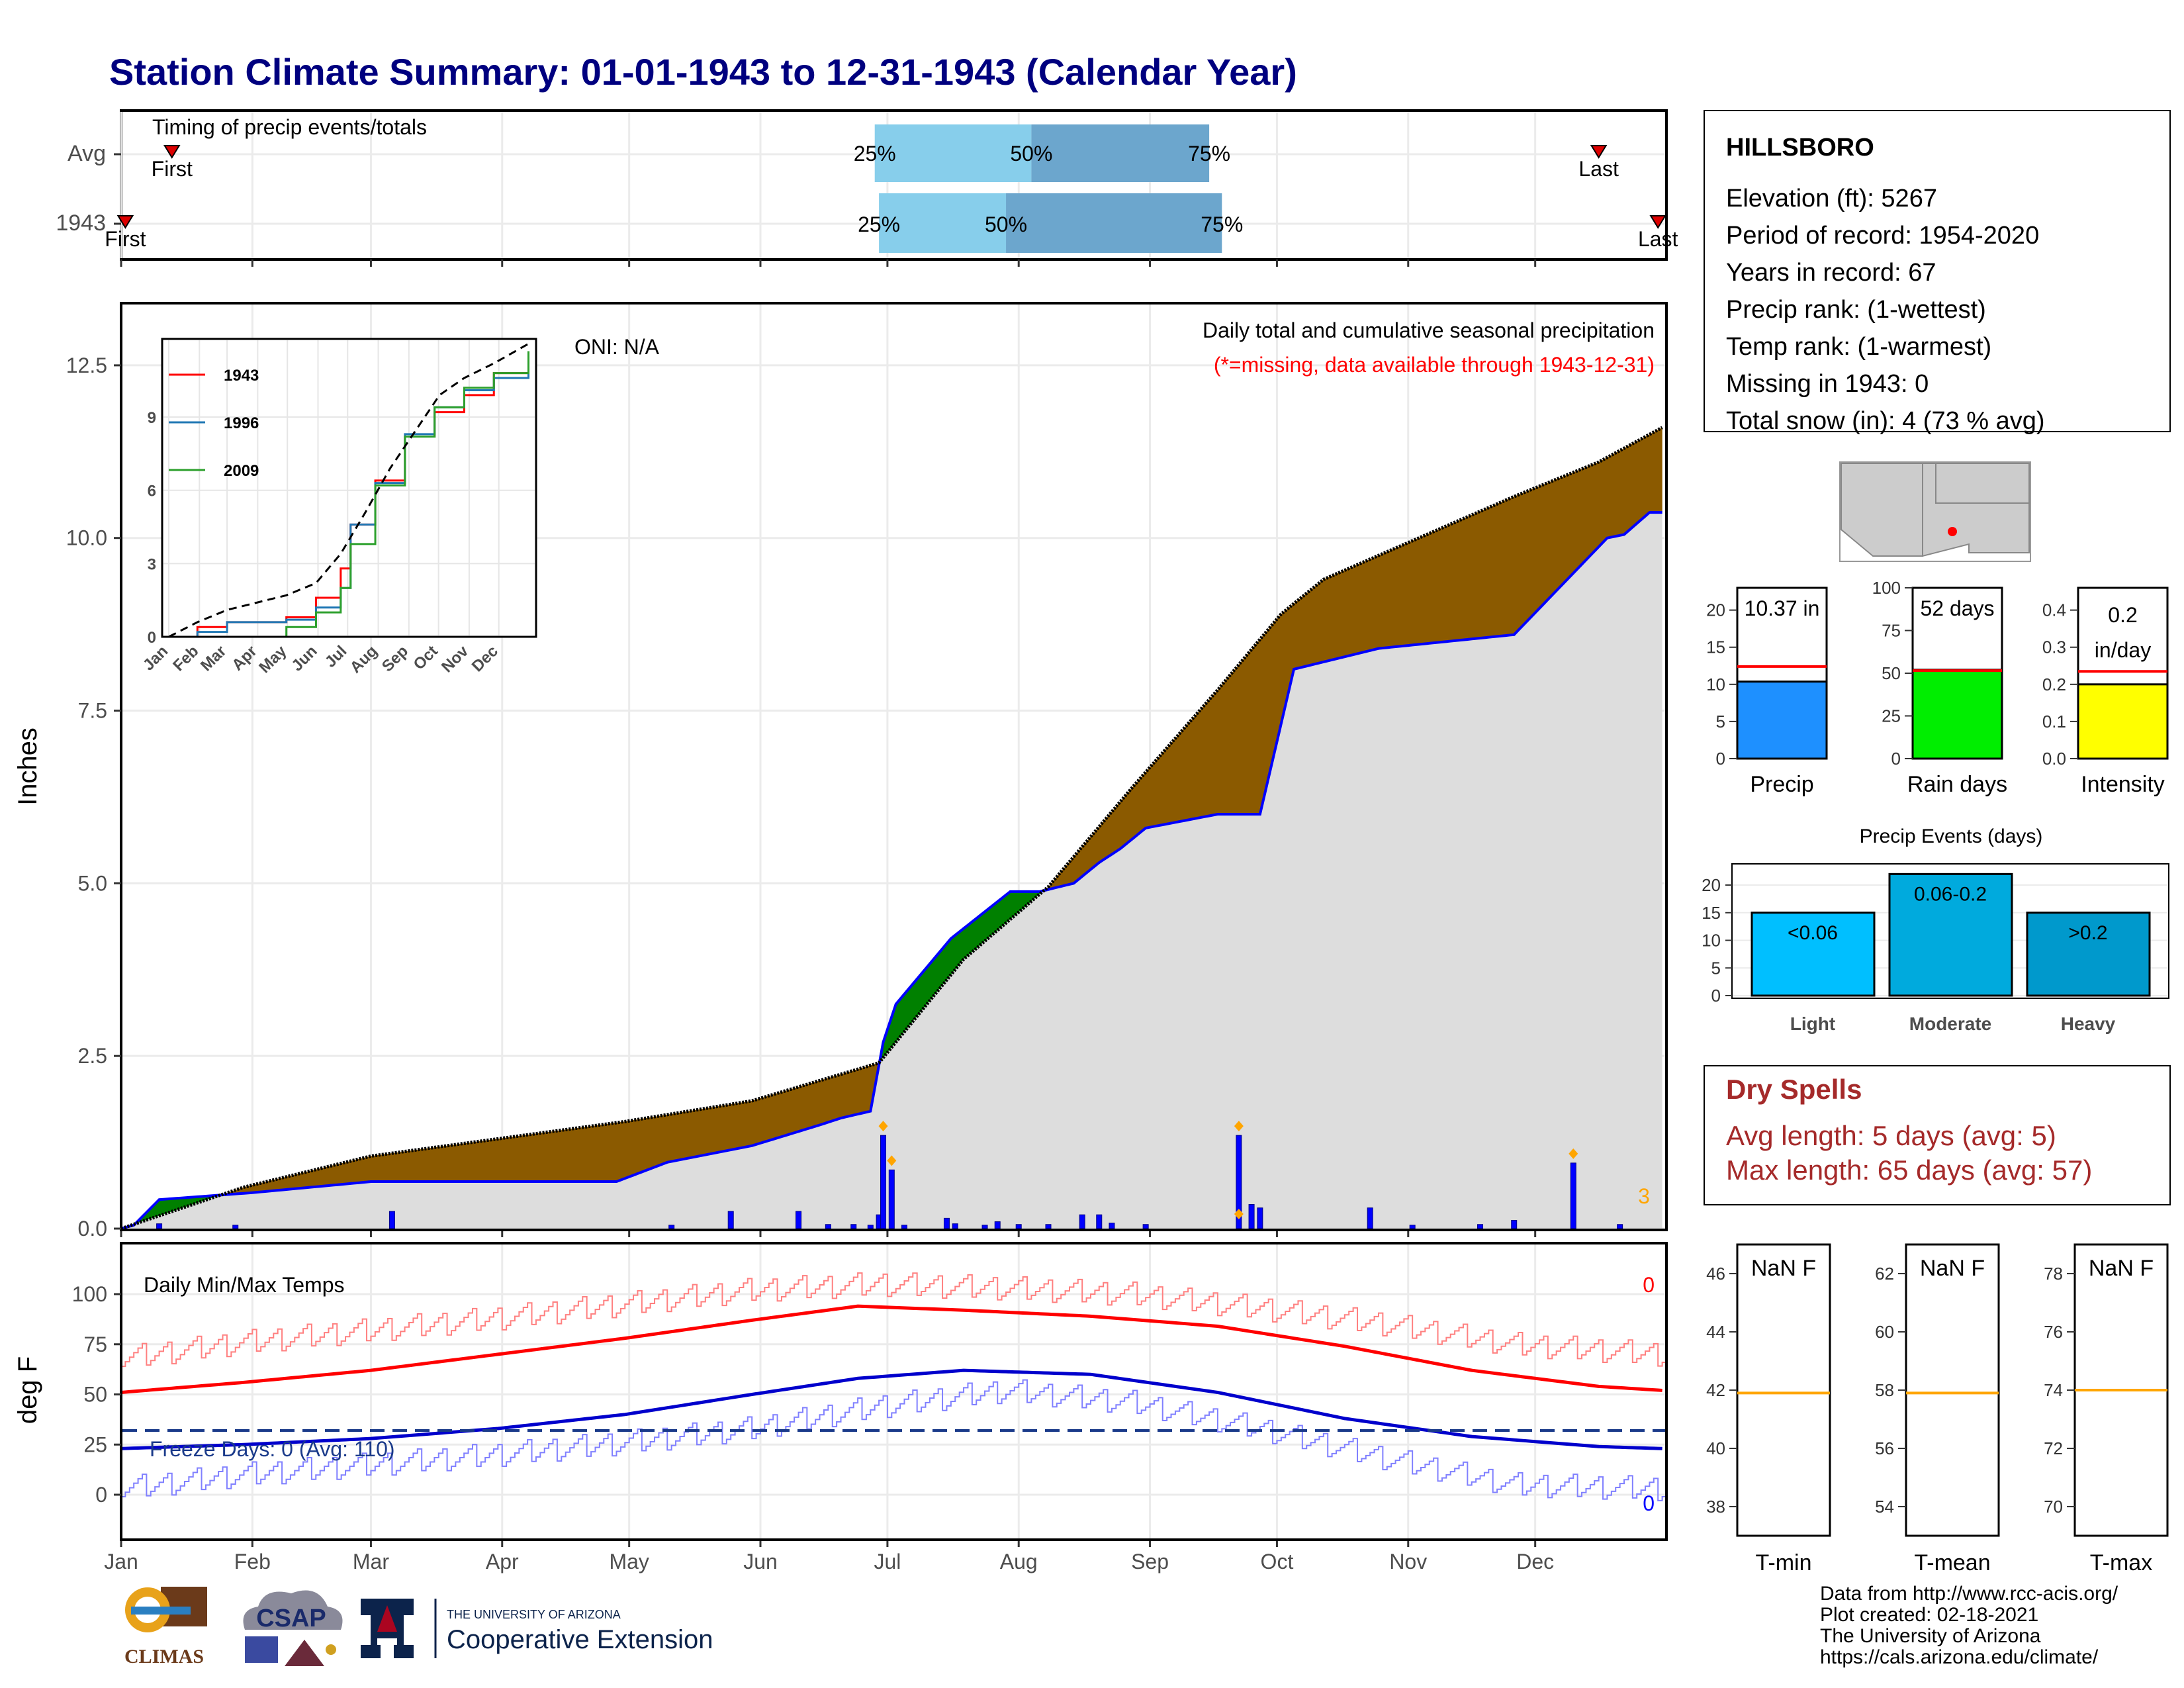 This screenshot has width=2184, height=1688. Describe the element at coordinates (1814, 954) in the screenshot. I see `events-bar` at that location.